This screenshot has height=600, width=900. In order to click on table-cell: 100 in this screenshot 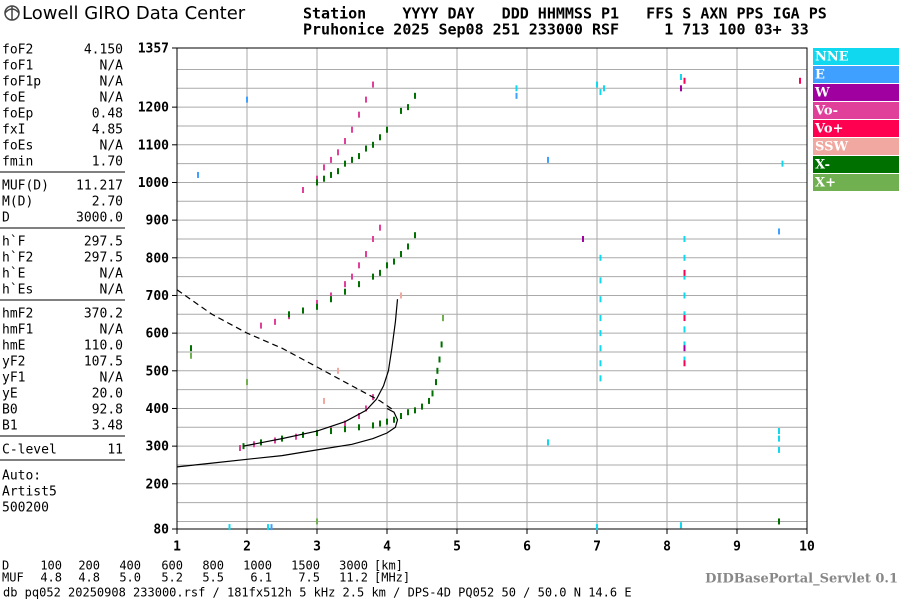, I will do `click(51, 566)`.